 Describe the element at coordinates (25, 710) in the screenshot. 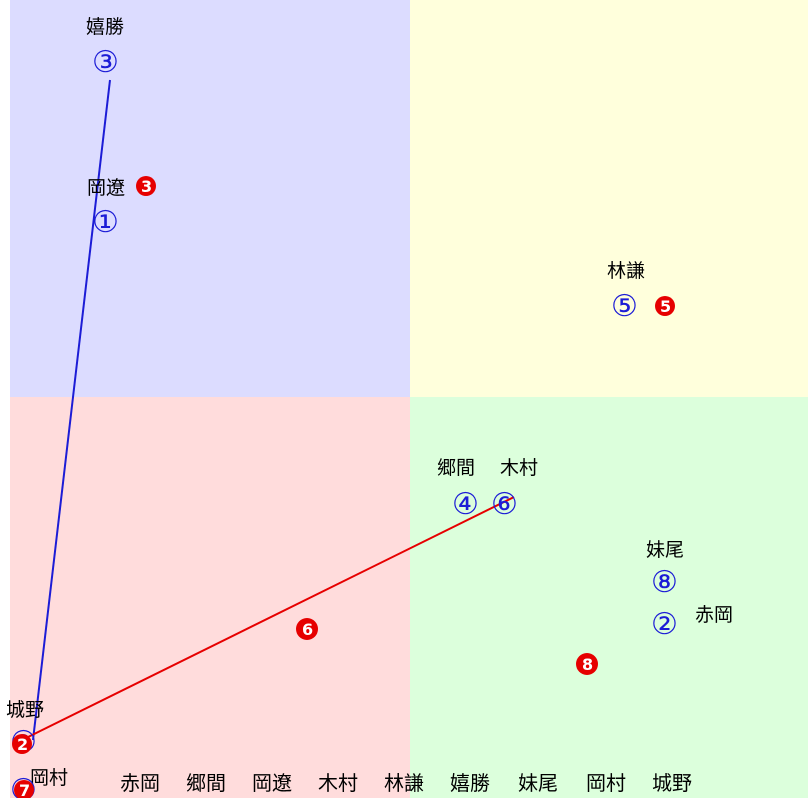

I see `node-label-9: 城野` at that location.